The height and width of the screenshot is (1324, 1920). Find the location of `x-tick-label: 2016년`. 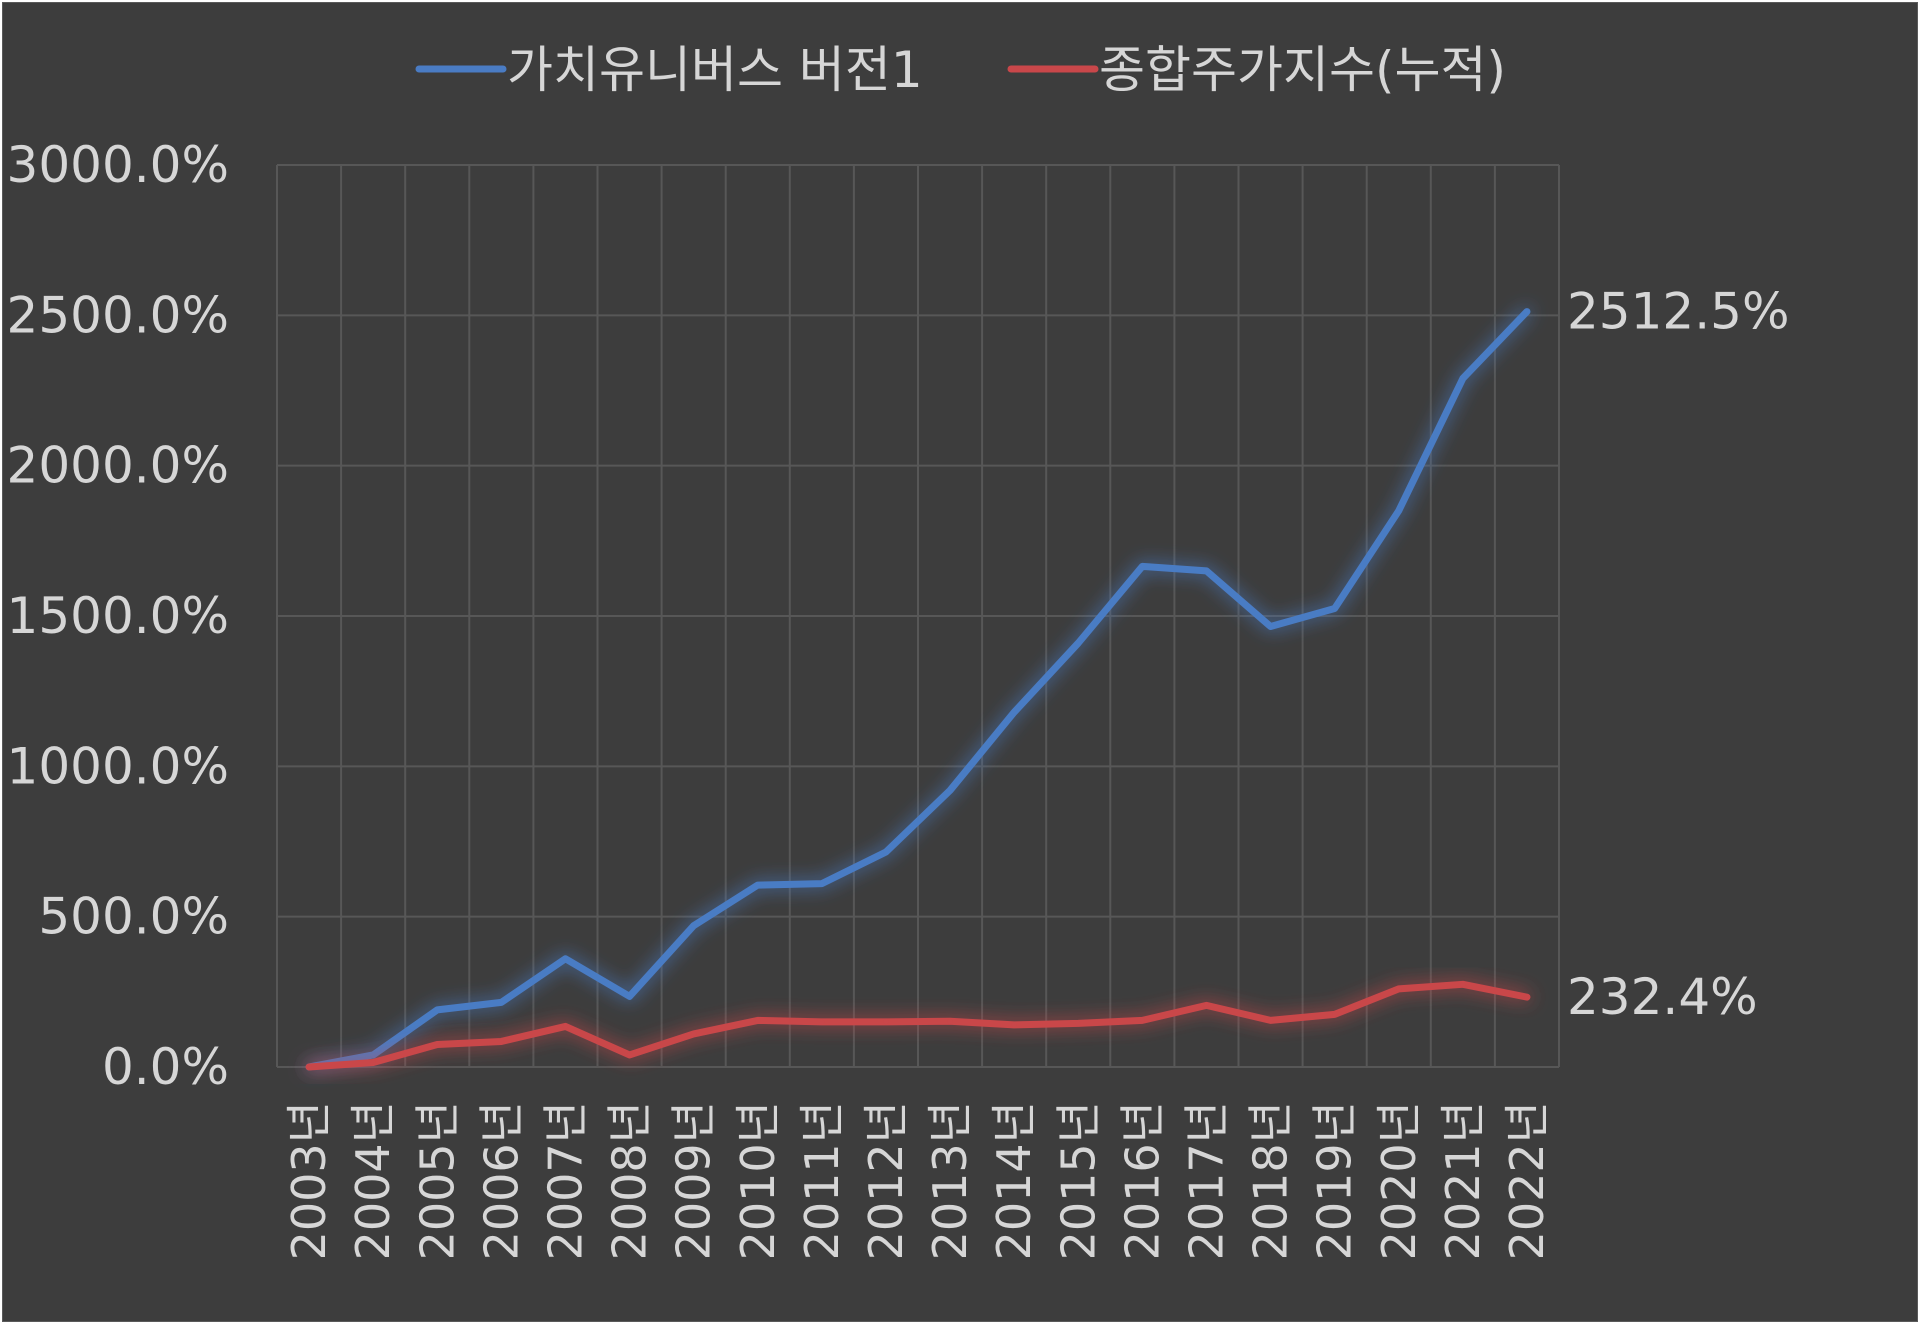

x-tick-label: 2016년 is located at coordinates (1142, 1180).